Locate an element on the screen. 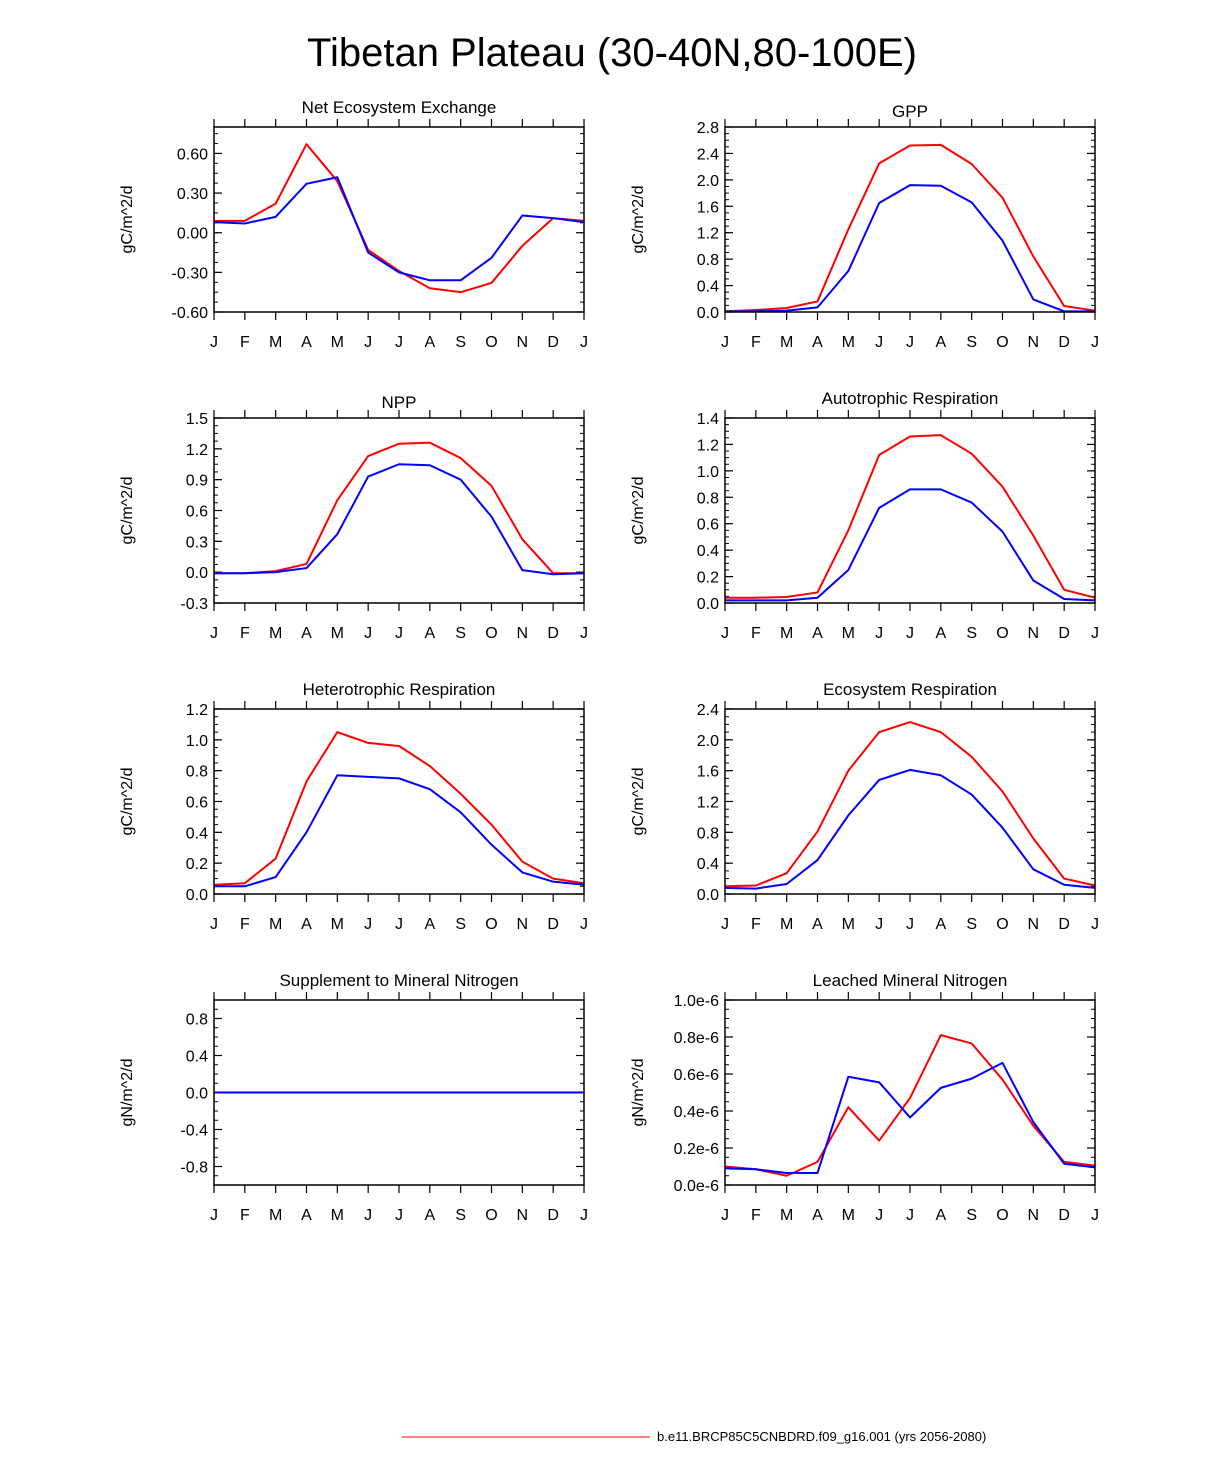 The width and height of the screenshot is (1224, 1474). y-tick-label: 0.3 is located at coordinates (197, 542).